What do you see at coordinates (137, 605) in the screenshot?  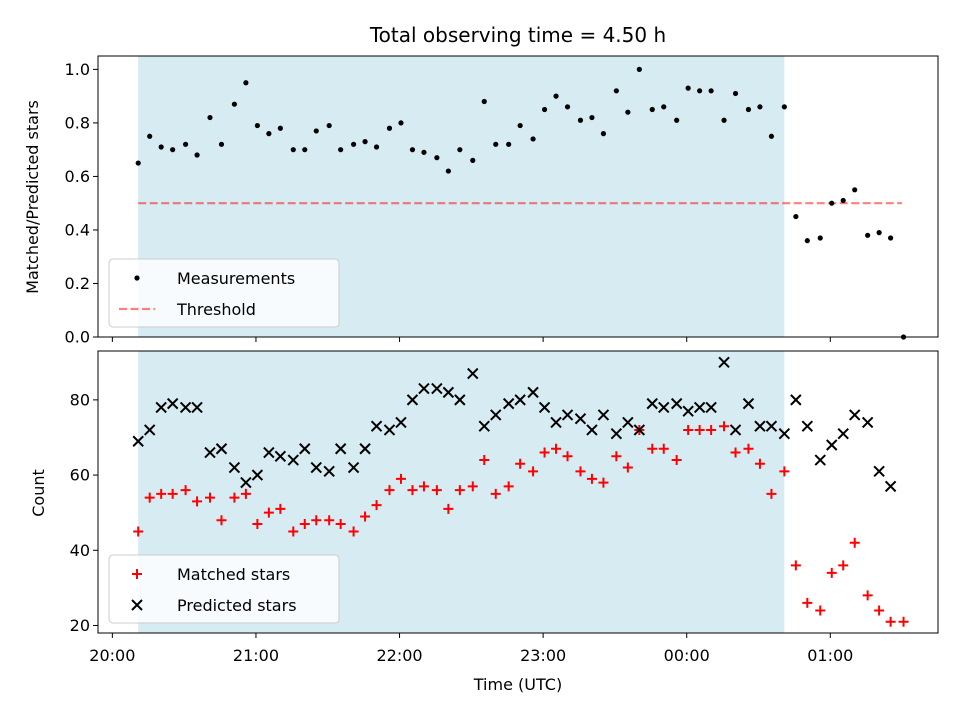 I see `legend-predicted-marker` at bounding box center [137, 605].